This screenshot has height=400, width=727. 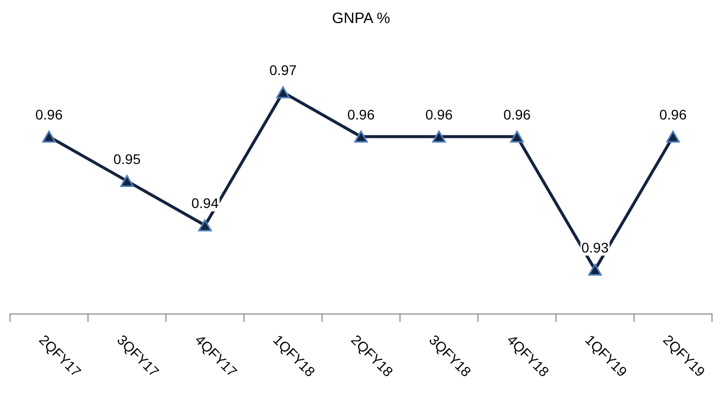 What do you see at coordinates (127, 158) in the screenshot?
I see `data-label: 0.95` at bounding box center [127, 158].